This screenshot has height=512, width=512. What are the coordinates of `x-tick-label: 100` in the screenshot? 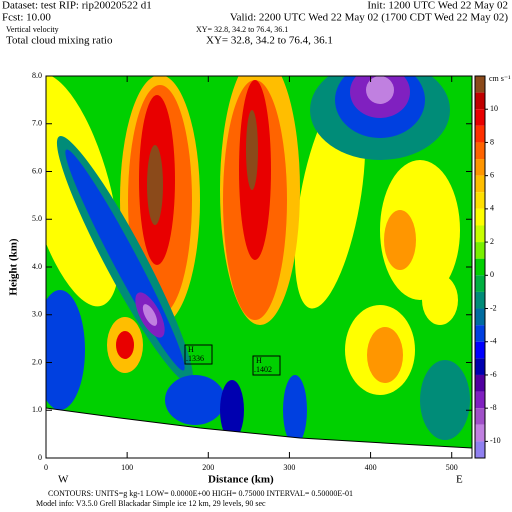 It's located at (127, 467).